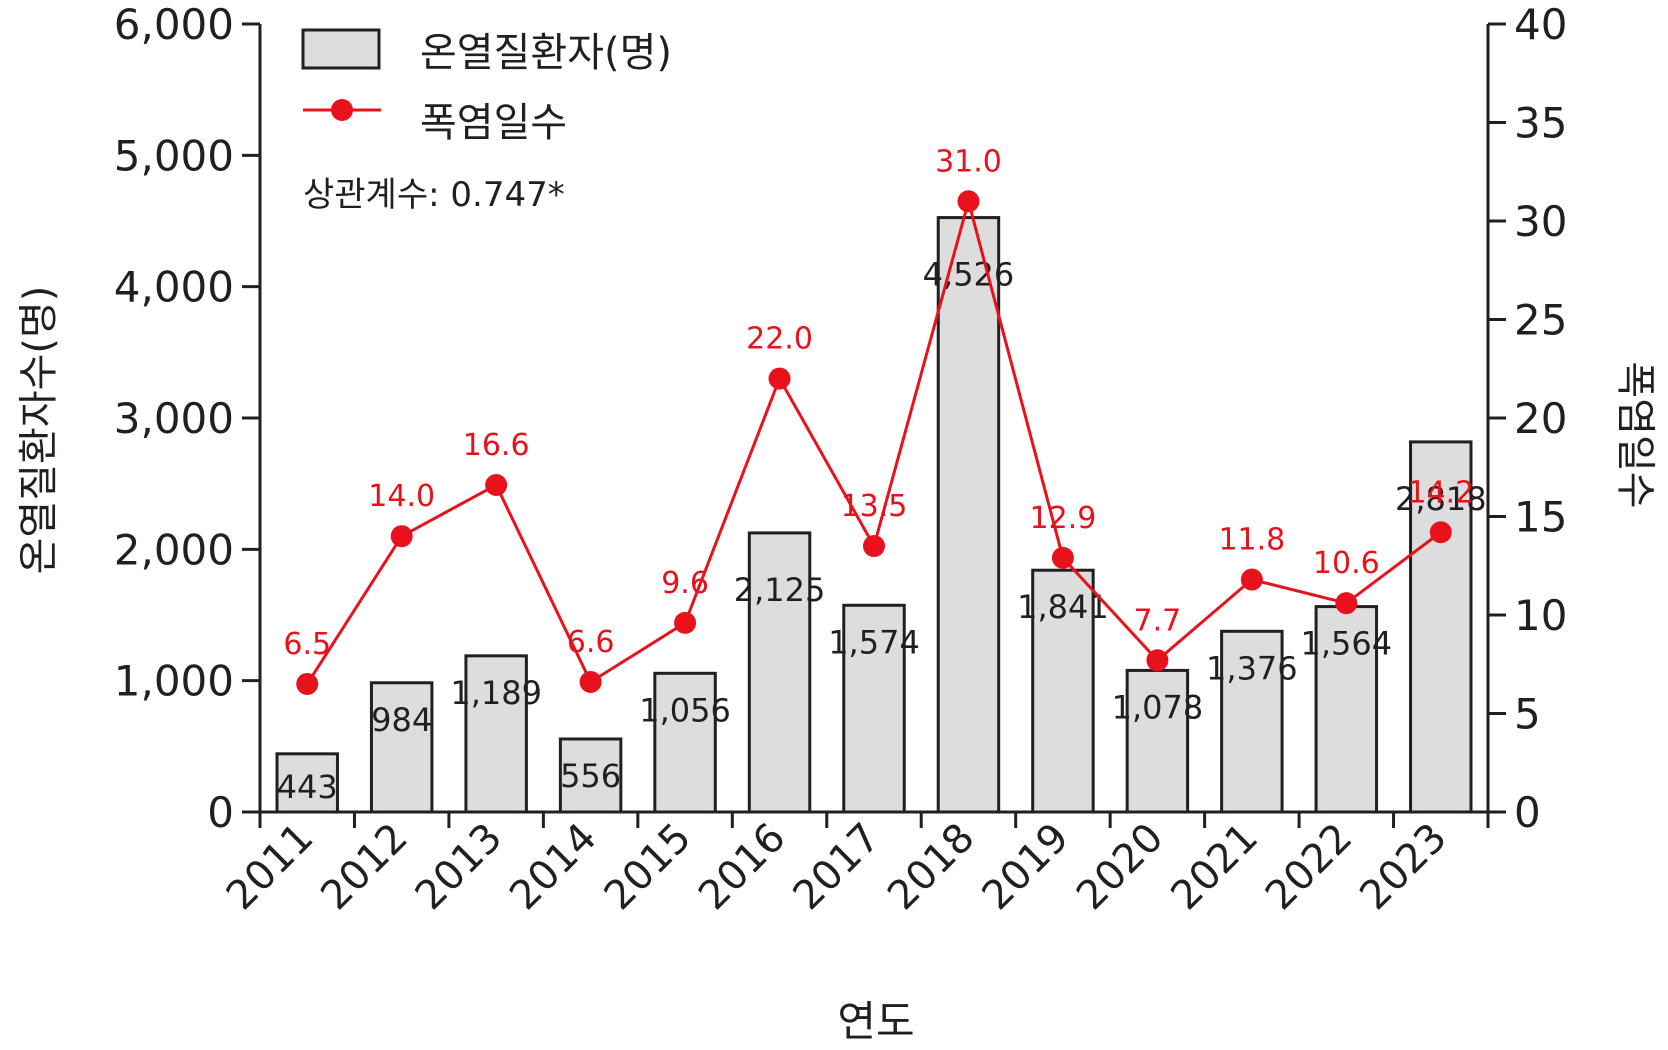  I want to click on x-tick-label: 2016, so click(742, 867).